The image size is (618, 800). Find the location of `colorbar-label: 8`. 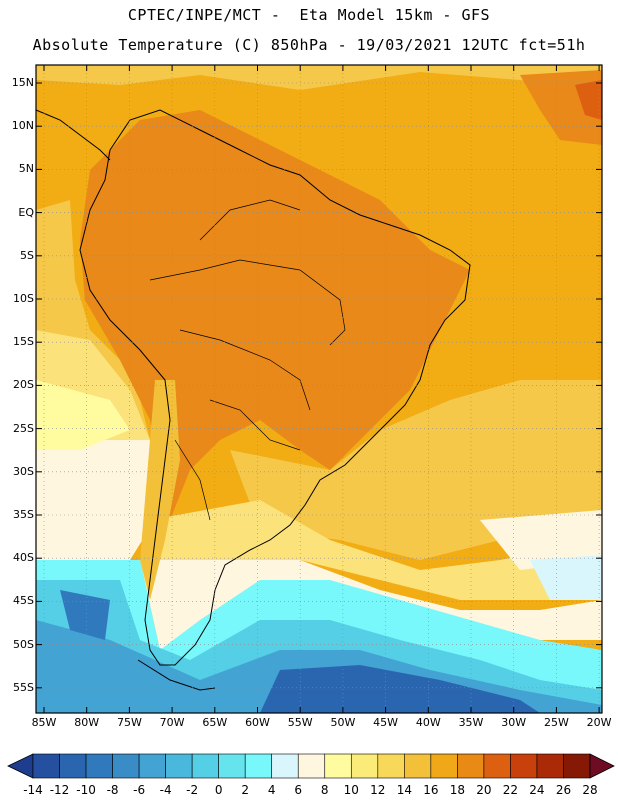

colorbar-label: 8 is located at coordinates (324, 790).